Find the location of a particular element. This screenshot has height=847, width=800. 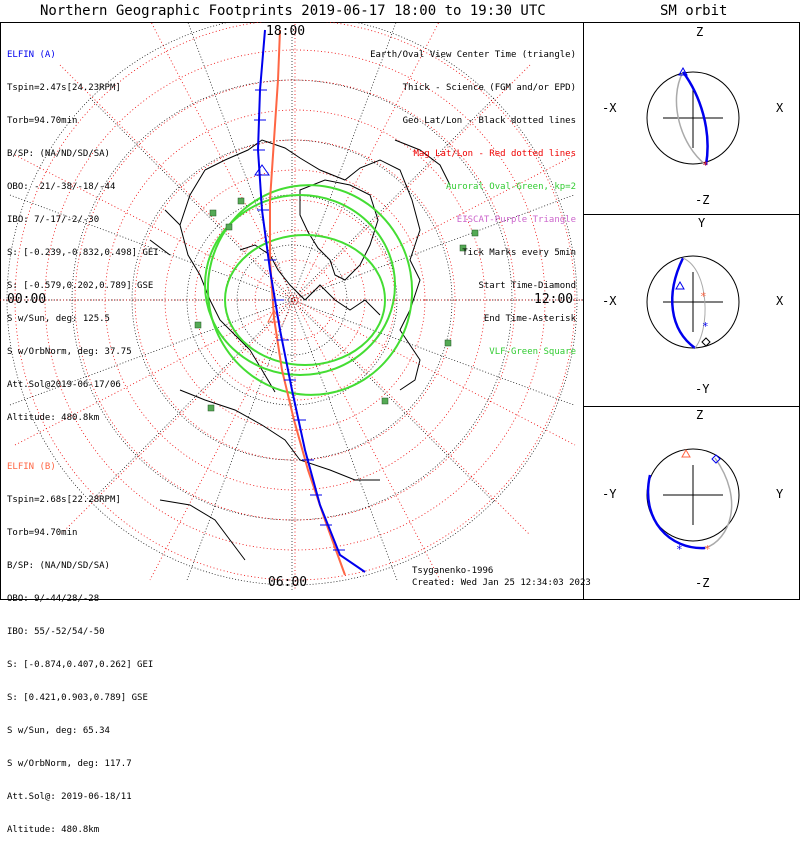

legend-item: End Time-Asterisk is located at coordinates (529, 319).